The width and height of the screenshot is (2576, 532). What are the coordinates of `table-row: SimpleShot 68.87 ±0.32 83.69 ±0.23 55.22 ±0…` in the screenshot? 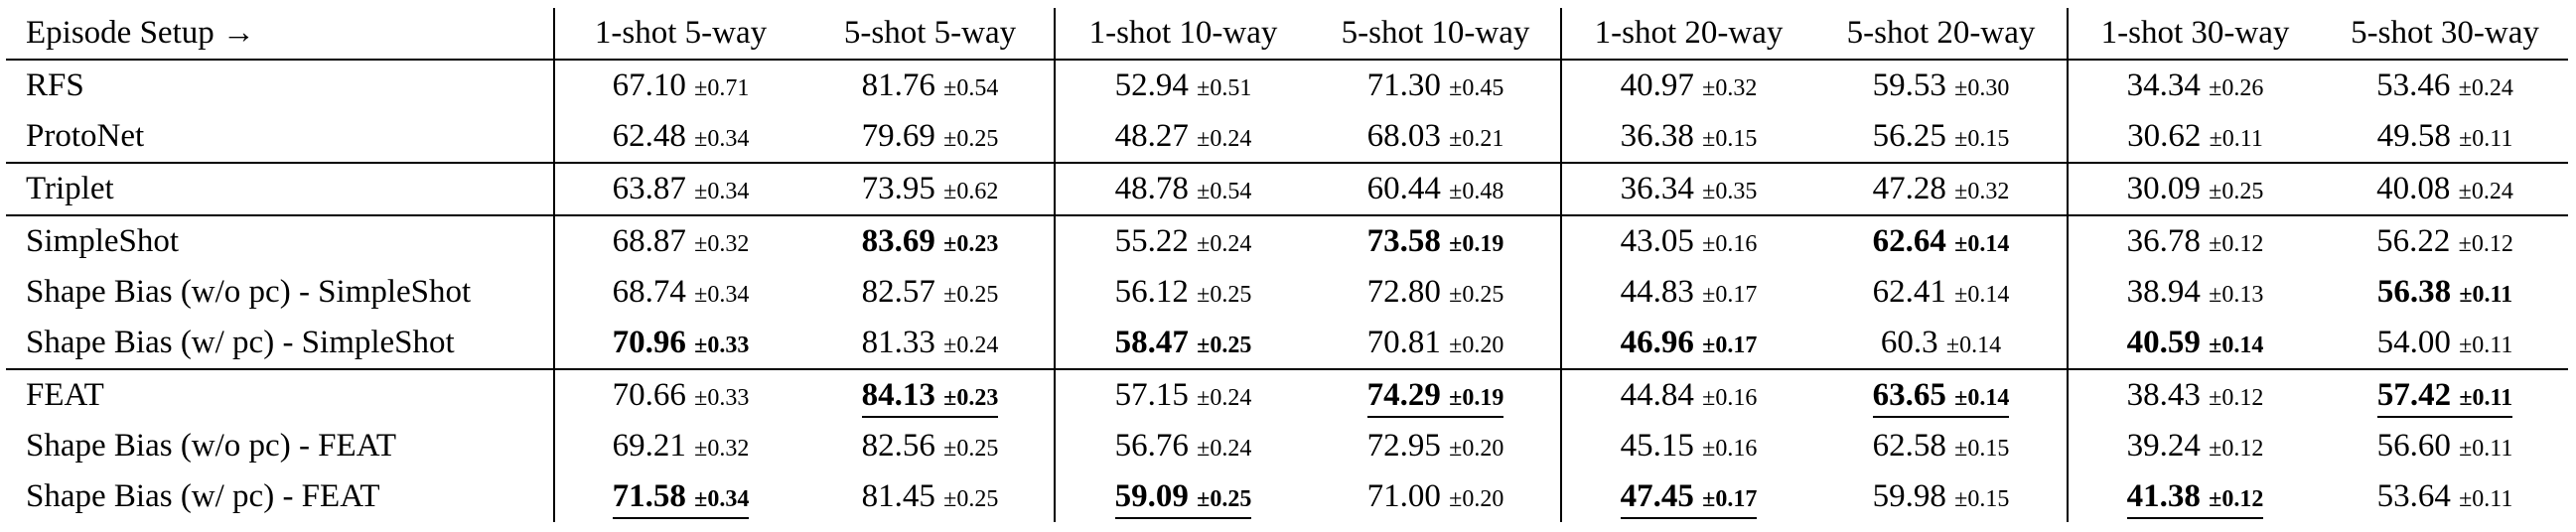 It's located at (1287, 240).